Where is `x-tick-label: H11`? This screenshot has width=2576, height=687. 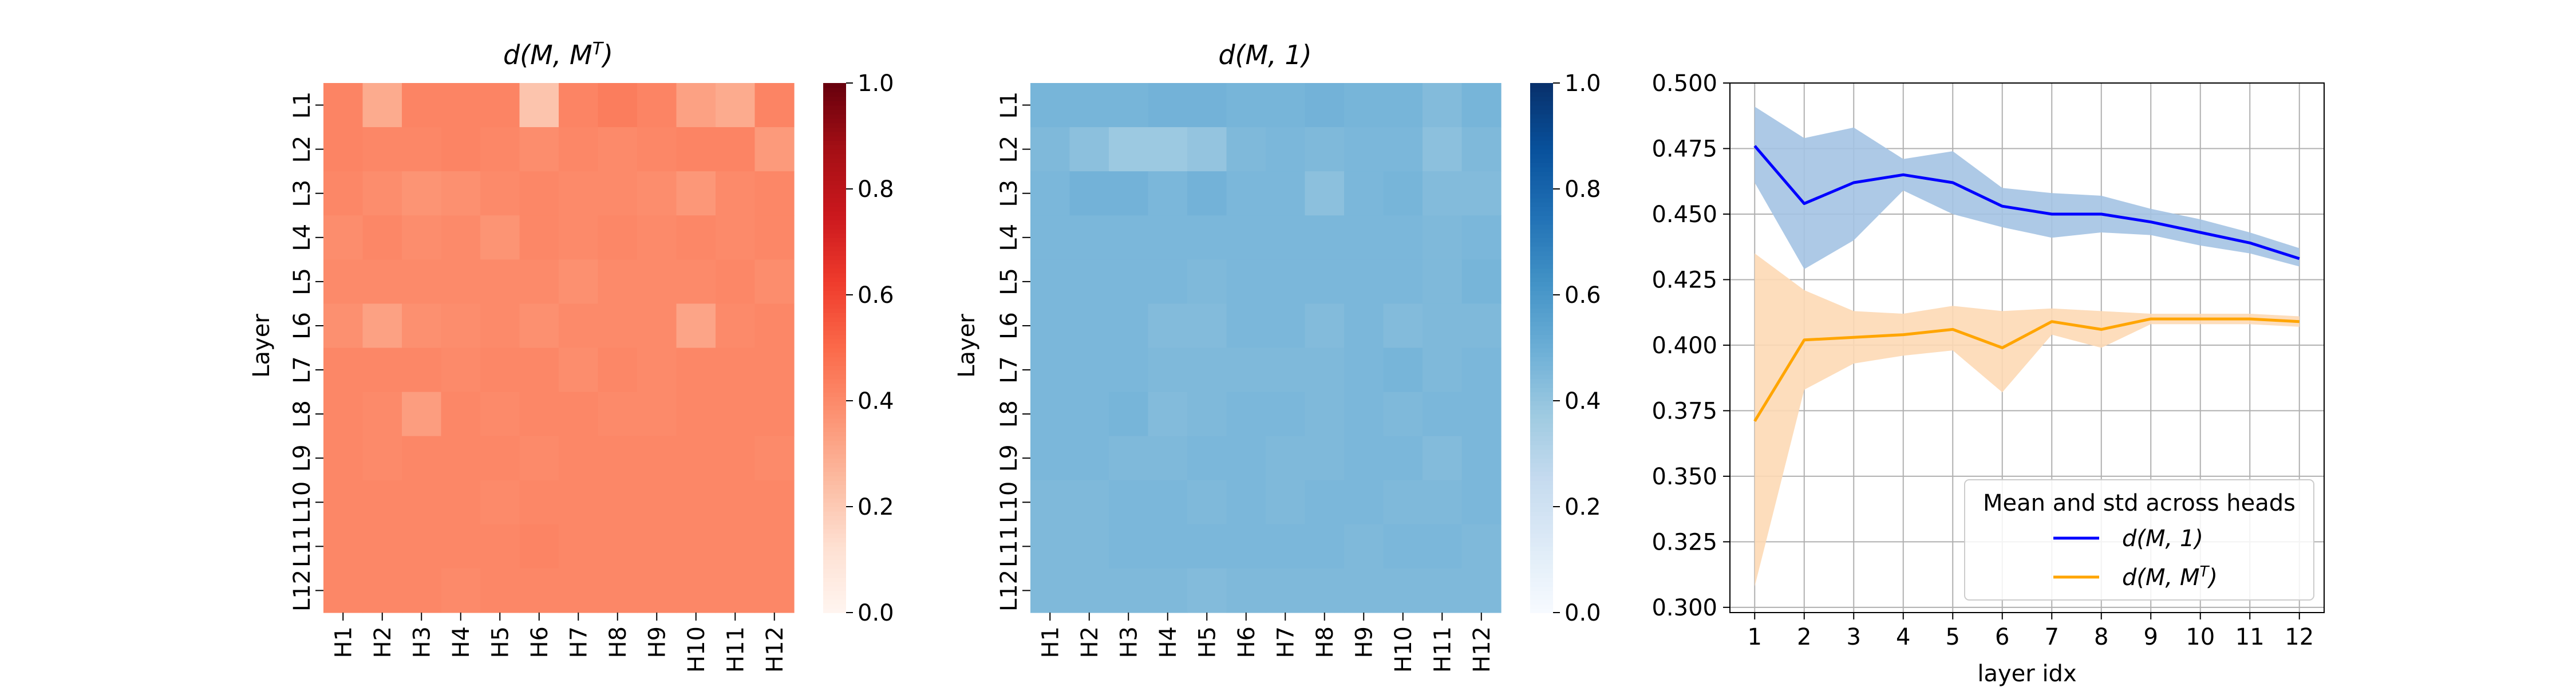
x-tick-label: H11 is located at coordinates (735, 649).